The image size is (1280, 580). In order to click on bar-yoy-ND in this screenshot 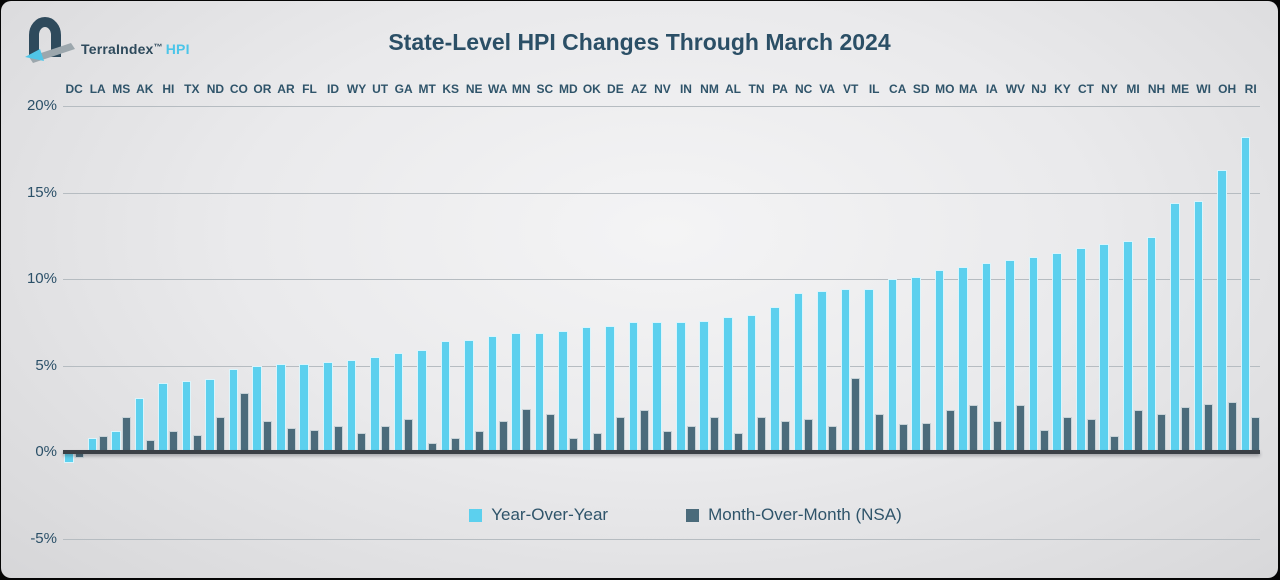, I will do `click(210, 415)`.